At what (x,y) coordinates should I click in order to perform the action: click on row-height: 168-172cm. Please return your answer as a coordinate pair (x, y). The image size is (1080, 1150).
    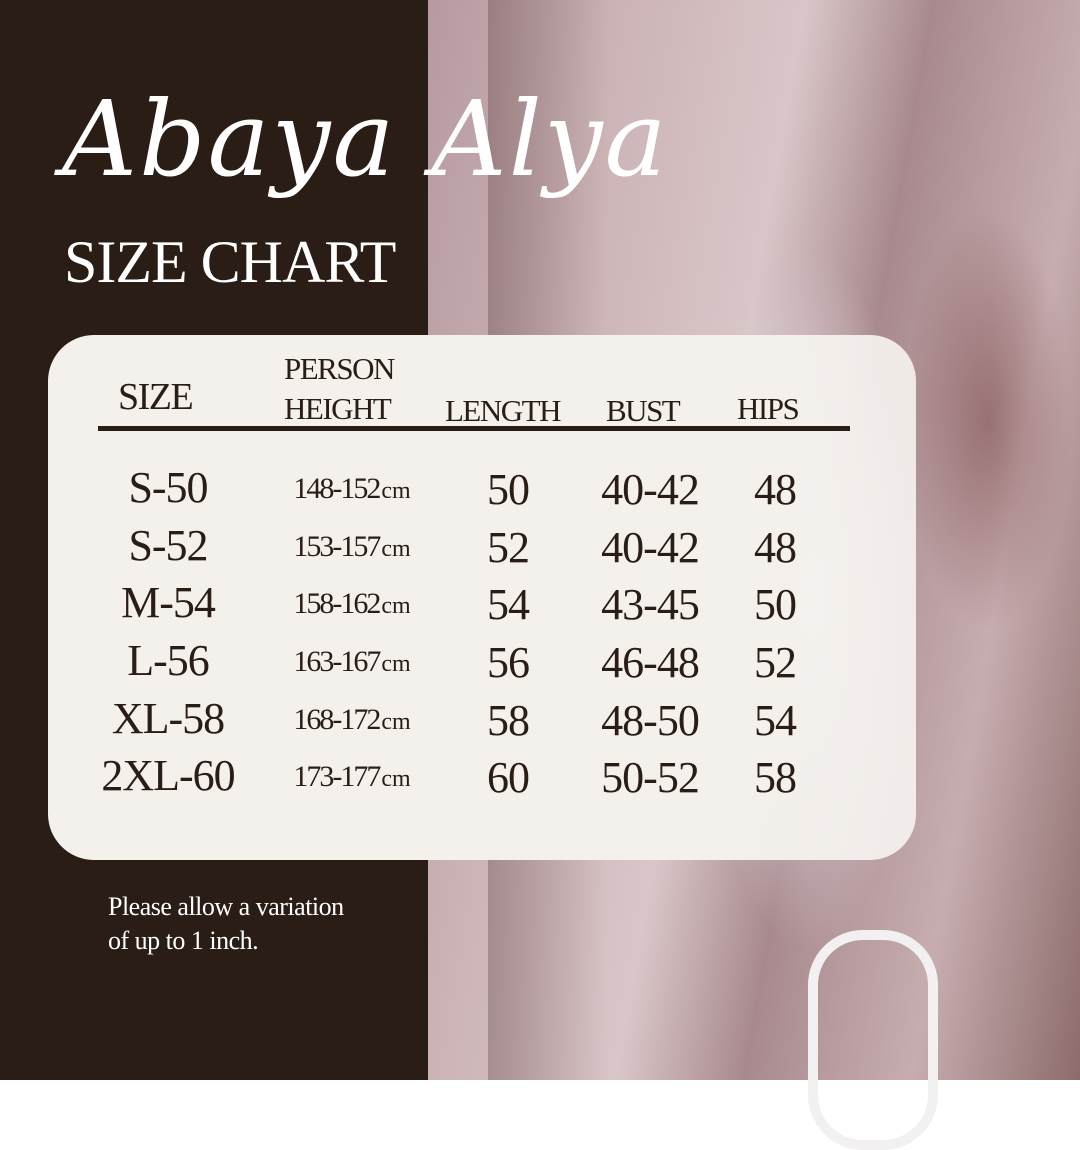
    Looking at the image, I should click on (351, 720).